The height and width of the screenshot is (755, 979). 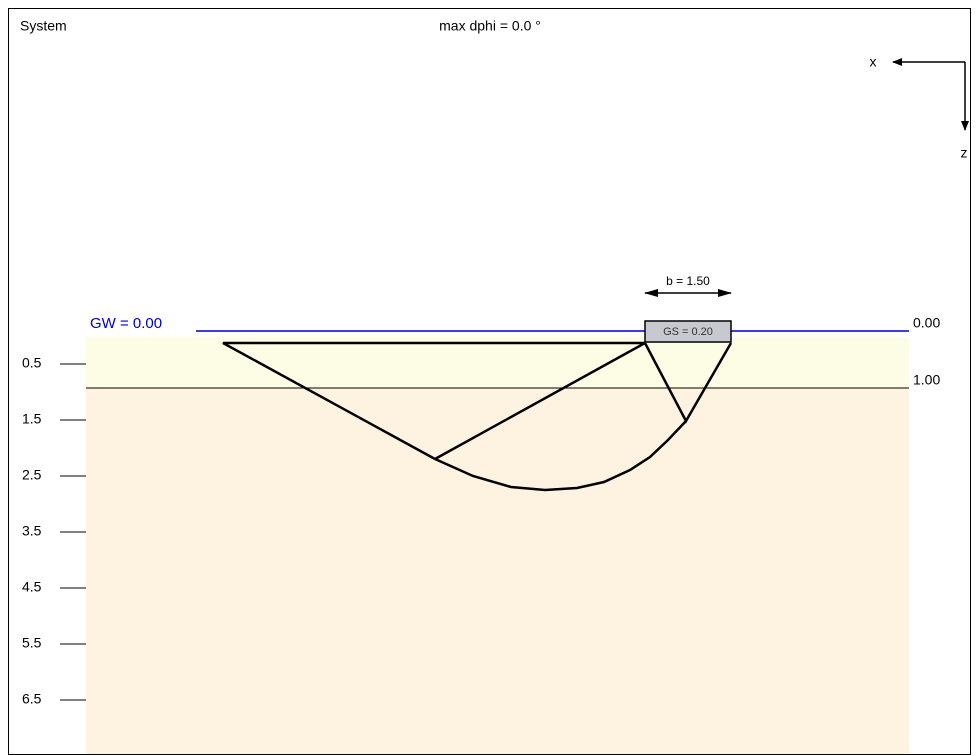 What do you see at coordinates (964, 153) in the screenshot?
I see `z-axis-label: z` at bounding box center [964, 153].